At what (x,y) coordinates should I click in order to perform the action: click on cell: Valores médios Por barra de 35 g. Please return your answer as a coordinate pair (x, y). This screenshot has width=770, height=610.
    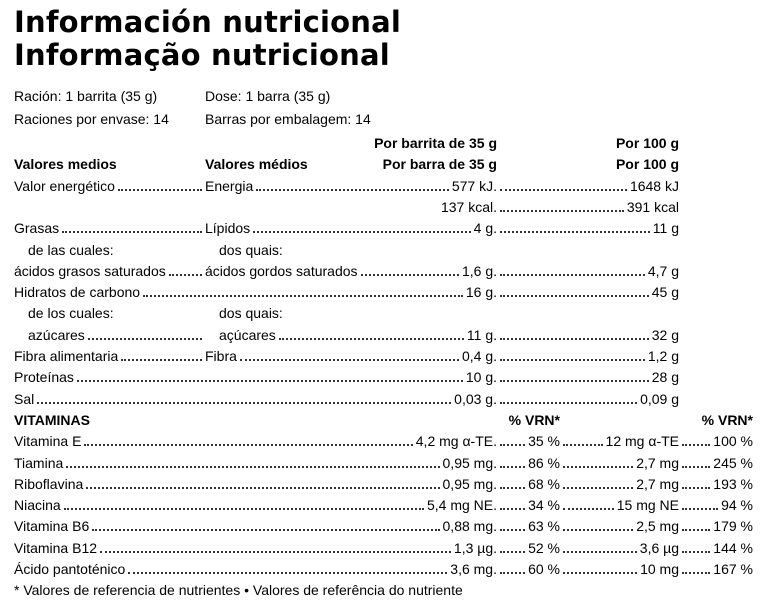
    Looking at the image, I should click on (351, 164).